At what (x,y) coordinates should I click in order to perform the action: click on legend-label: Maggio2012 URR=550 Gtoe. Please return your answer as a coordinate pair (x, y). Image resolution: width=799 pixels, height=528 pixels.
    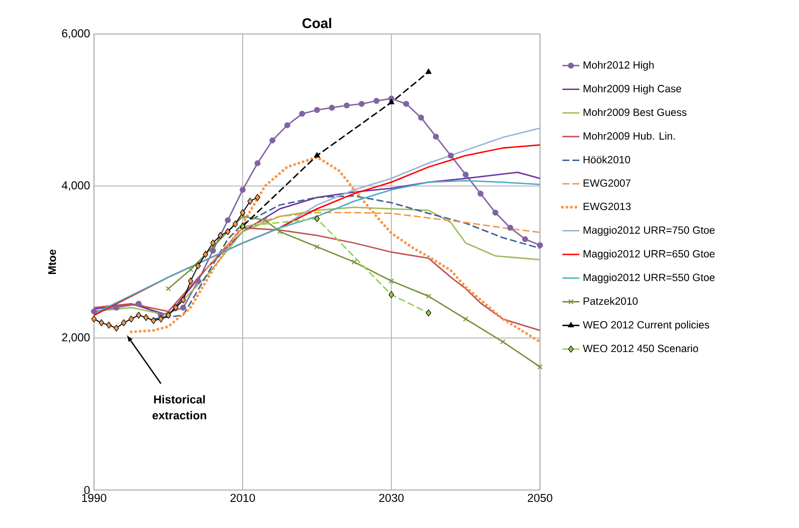
    Looking at the image, I should click on (649, 278).